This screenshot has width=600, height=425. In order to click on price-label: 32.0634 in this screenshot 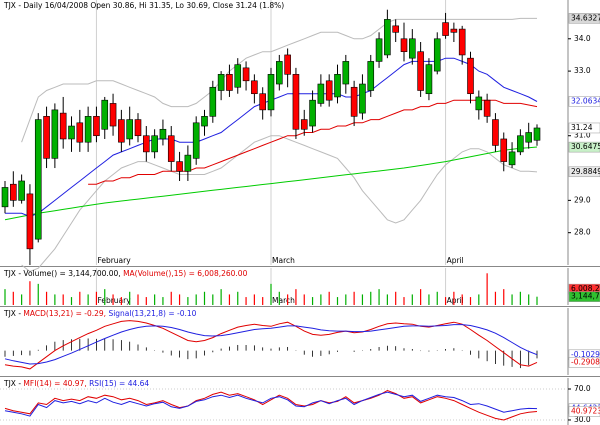, I will do `click(585, 100)`.